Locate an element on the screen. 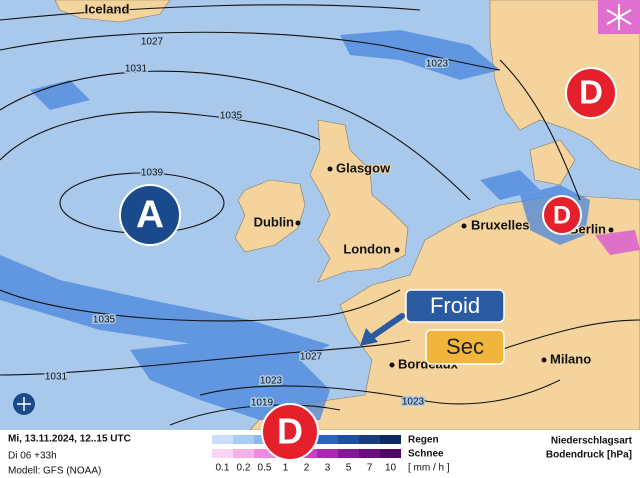  scale-label: 3 is located at coordinates (328, 468).